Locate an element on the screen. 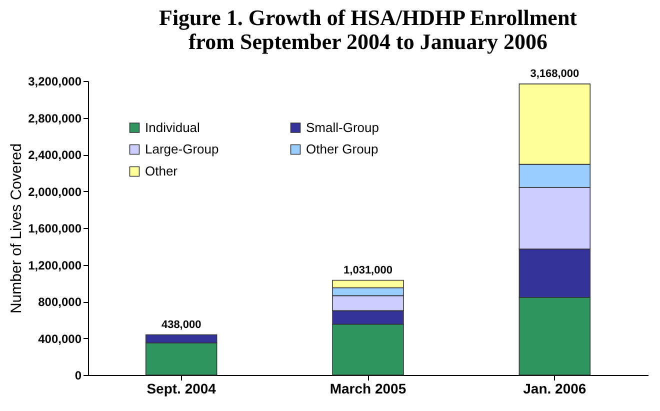 The height and width of the screenshot is (411, 660). x-tick-label: March 2005 is located at coordinates (368, 388).